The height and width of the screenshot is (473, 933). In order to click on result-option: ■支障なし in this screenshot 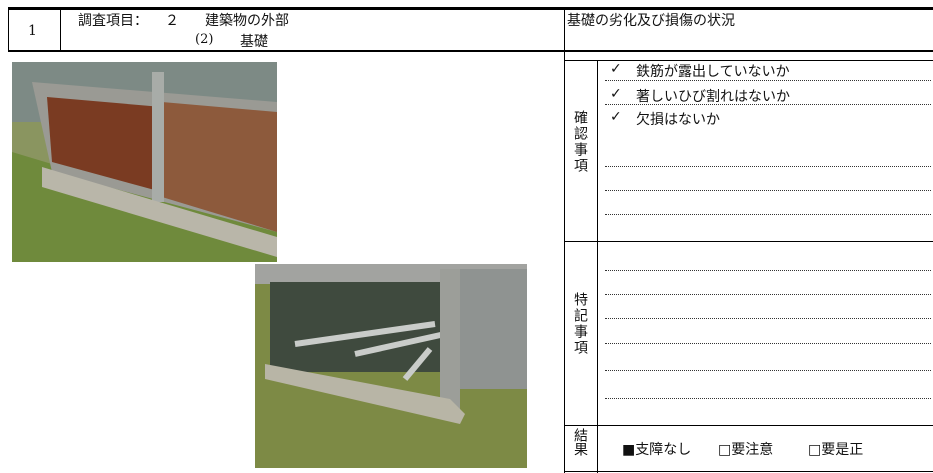, I will do `click(657, 450)`.